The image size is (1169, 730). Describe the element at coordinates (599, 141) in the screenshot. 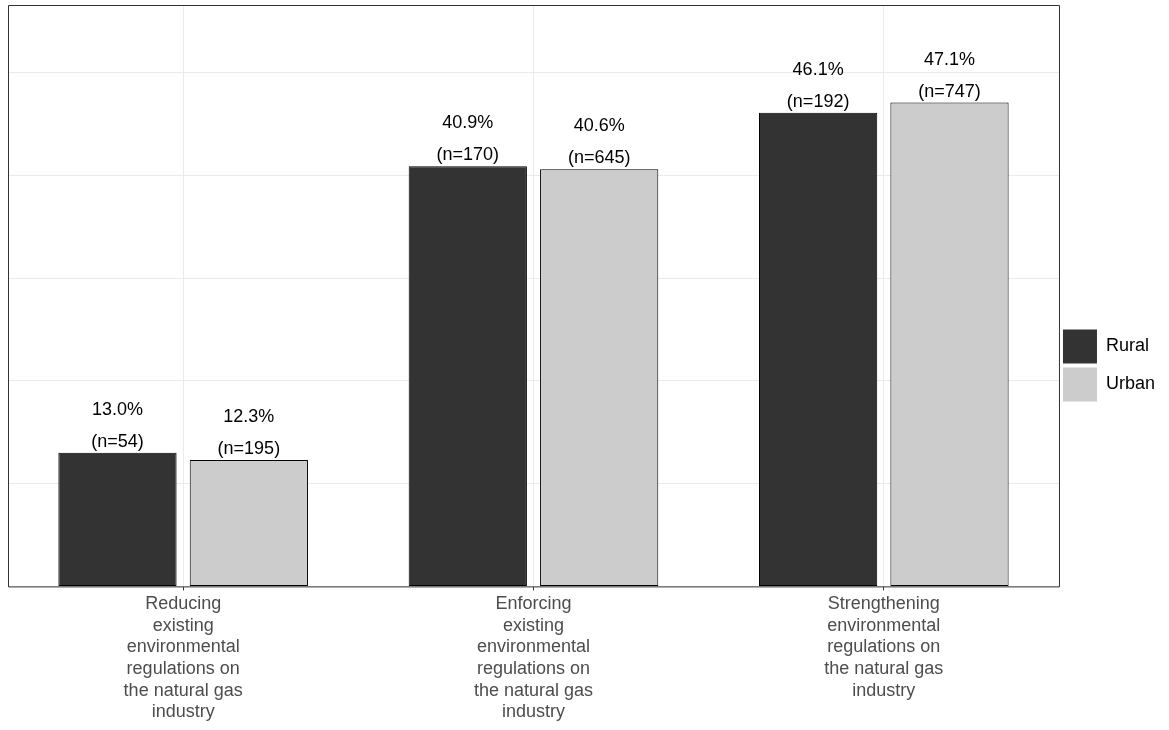

I see `data-label: 40.6% (n=645)` at that location.